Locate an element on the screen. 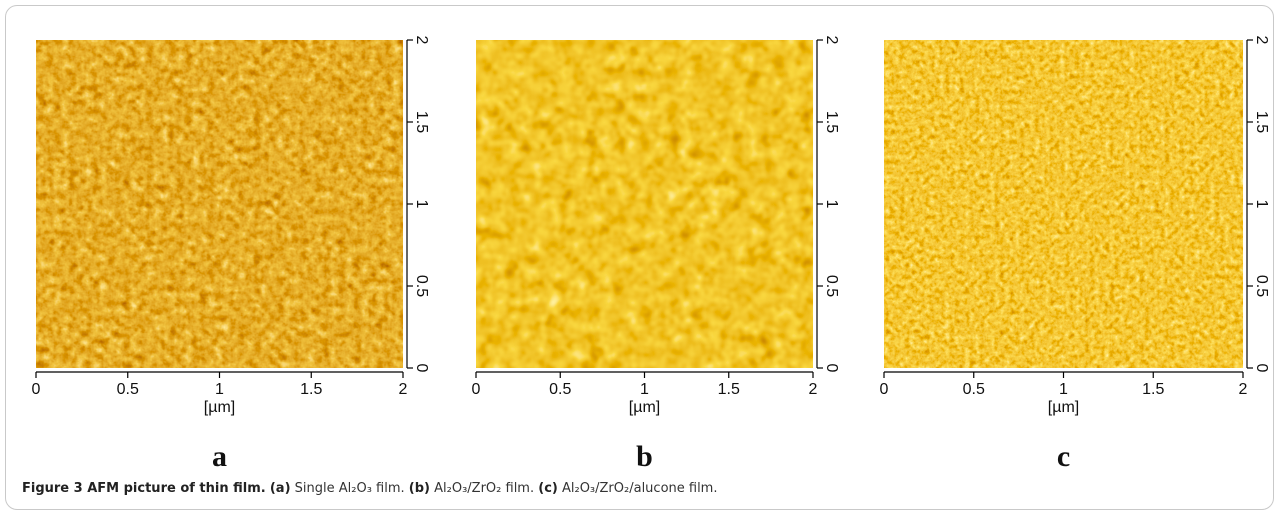 This screenshot has height=517, width=1281. panel-letter: b is located at coordinates (644, 455).